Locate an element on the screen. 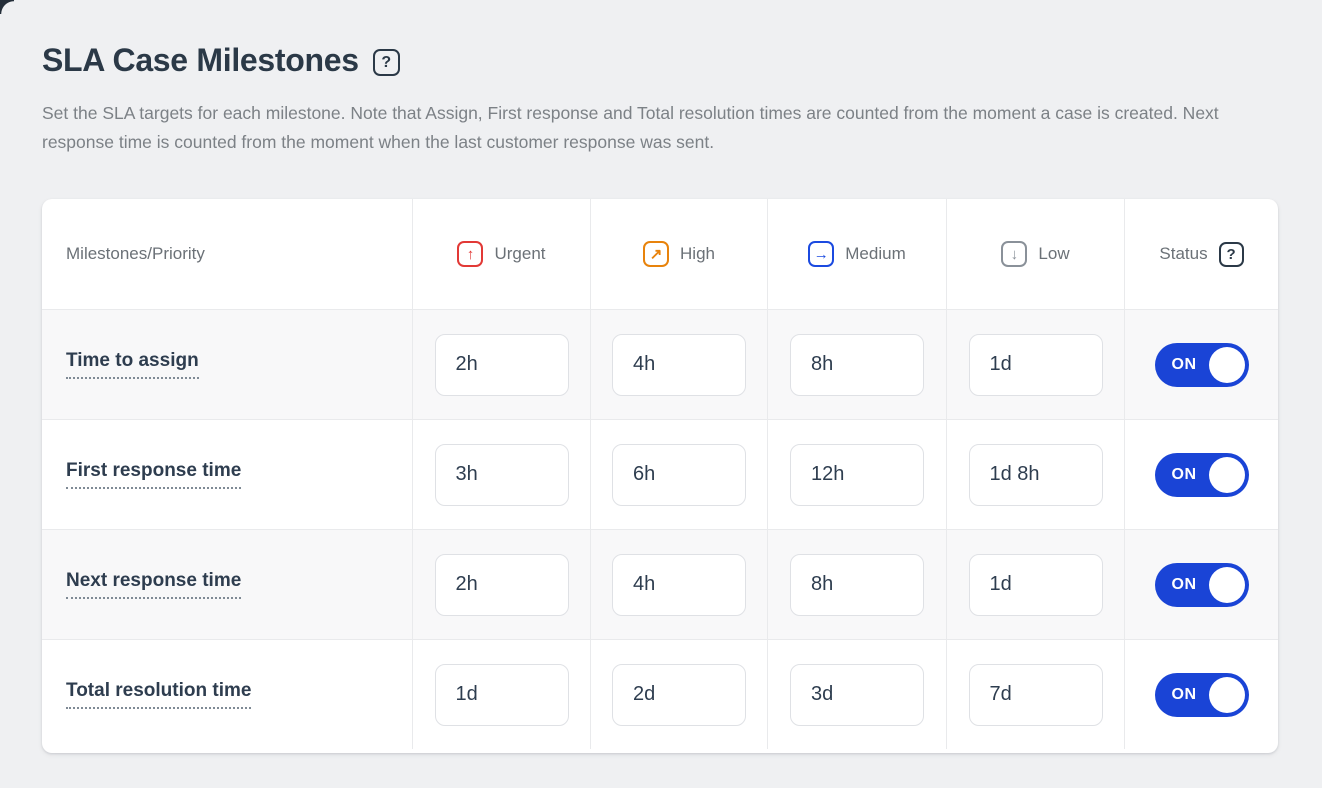 The image size is (1322, 788). header-label: Urgent is located at coordinates (520, 253).